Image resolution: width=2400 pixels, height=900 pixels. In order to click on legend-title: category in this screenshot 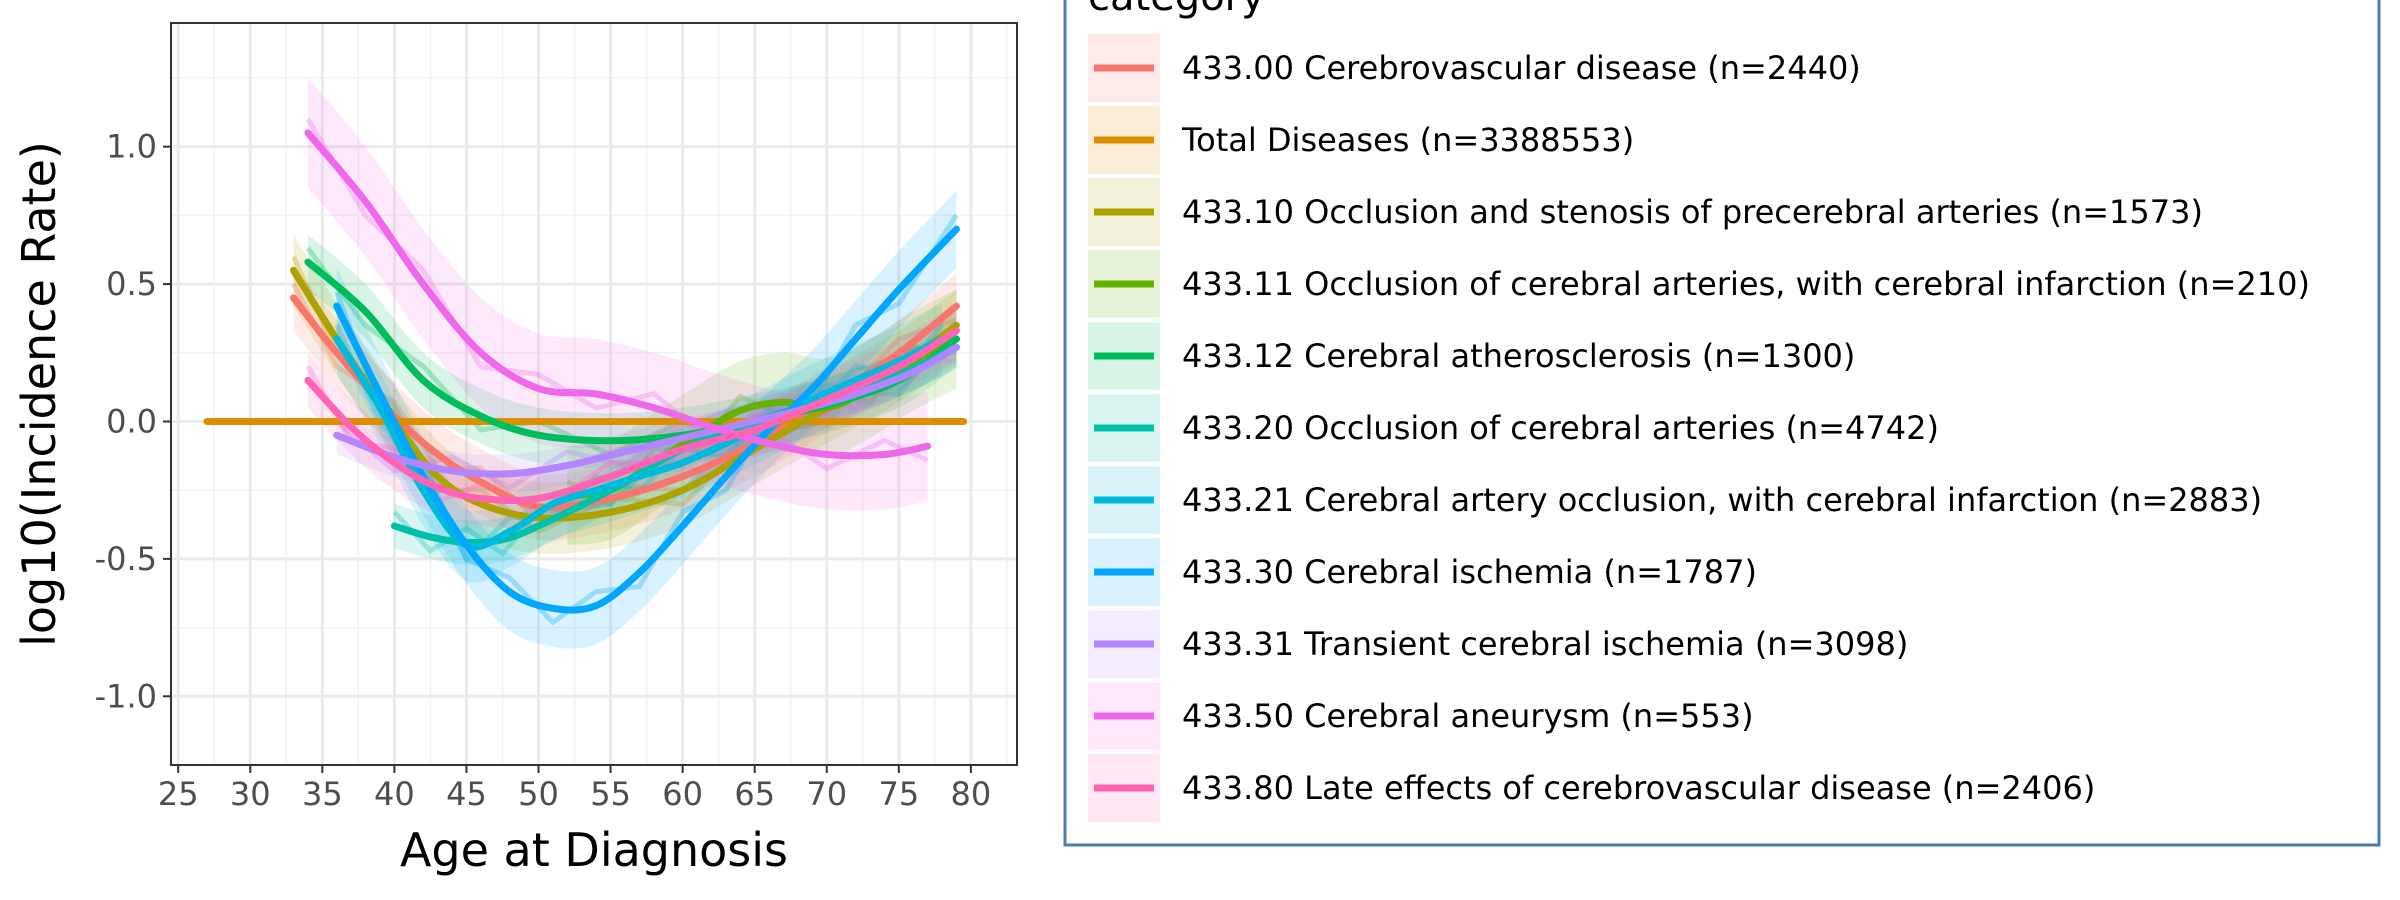, I will do `click(1176, 10)`.